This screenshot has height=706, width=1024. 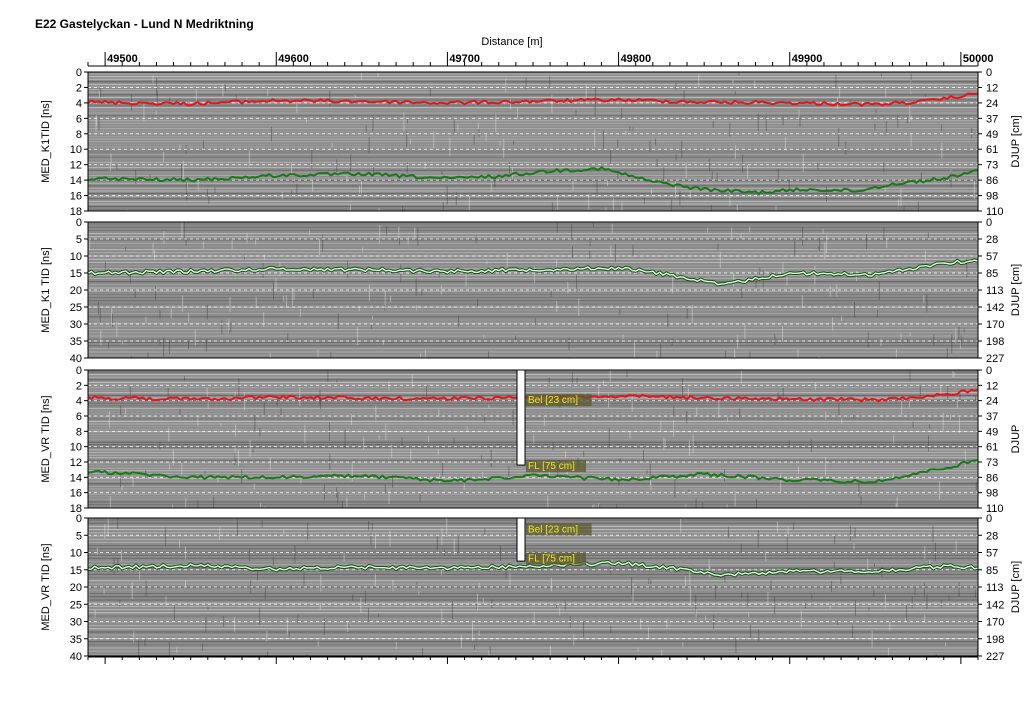 What do you see at coordinates (807, 59) in the screenshot?
I see `x-tick-label: 49900` at bounding box center [807, 59].